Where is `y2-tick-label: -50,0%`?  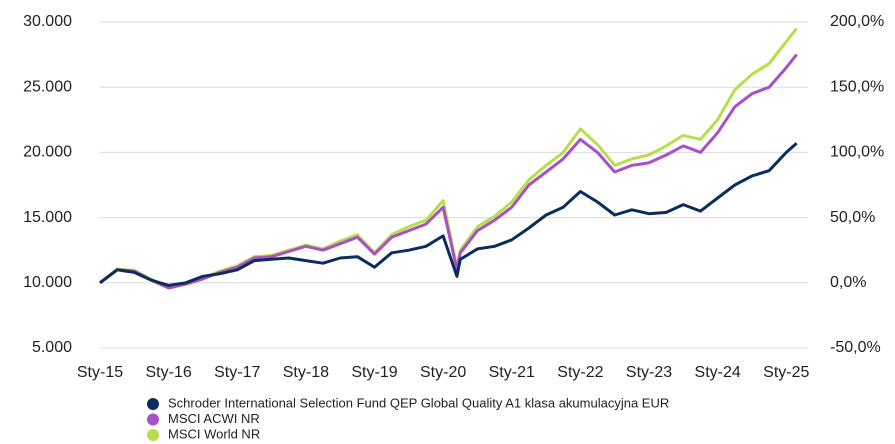 y2-tick-label: -50,0% is located at coordinates (855, 347).